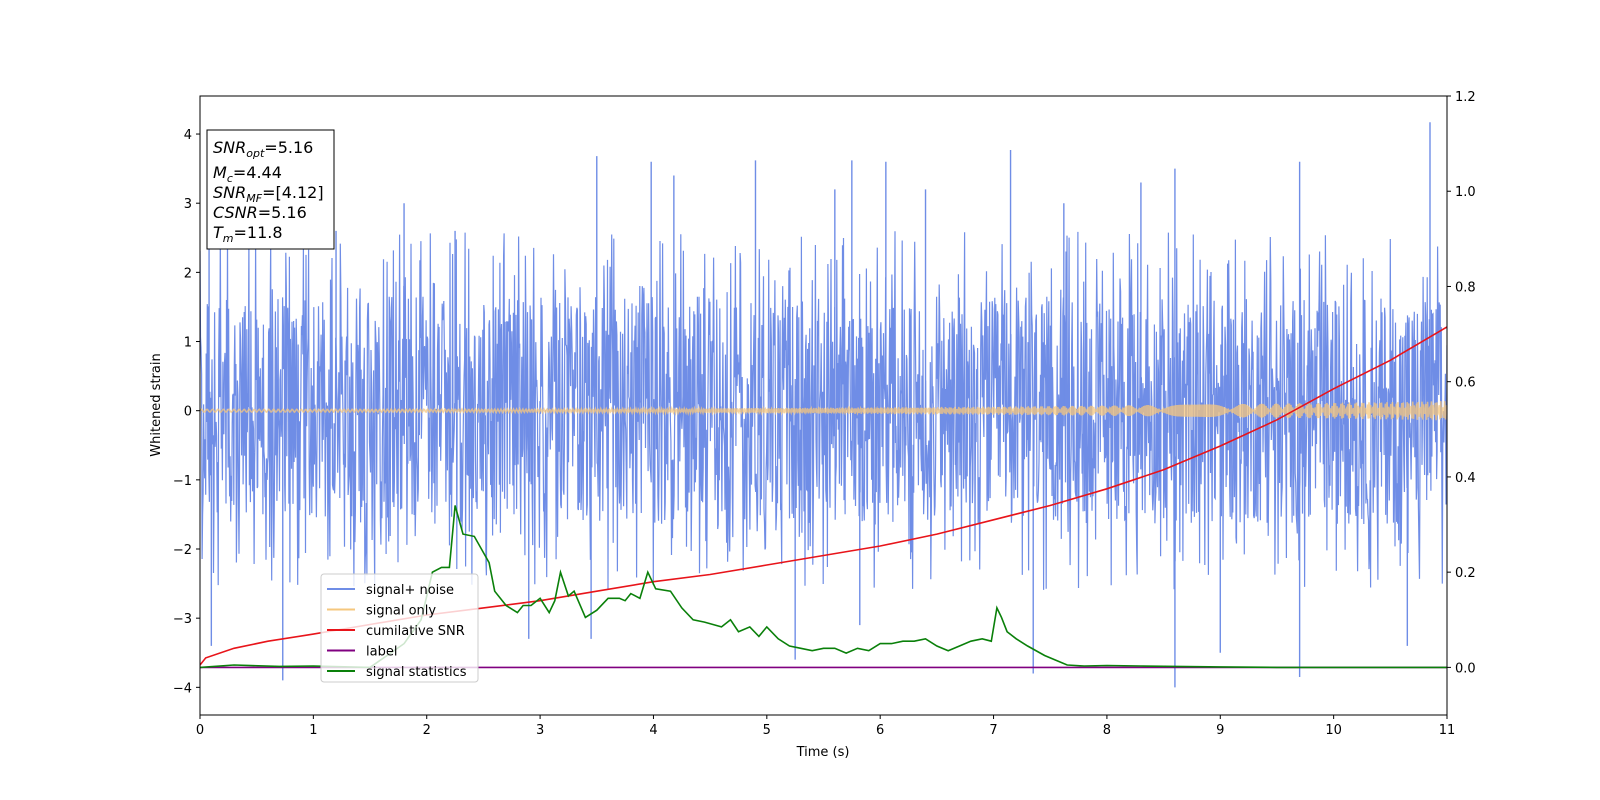 This screenshot has width=1600, height=800. What do you see at coordinates (1465, 573) in the screenshot?
I see `y2-tick-label-0.2: 0.2` at bounding box center [1465, 573].